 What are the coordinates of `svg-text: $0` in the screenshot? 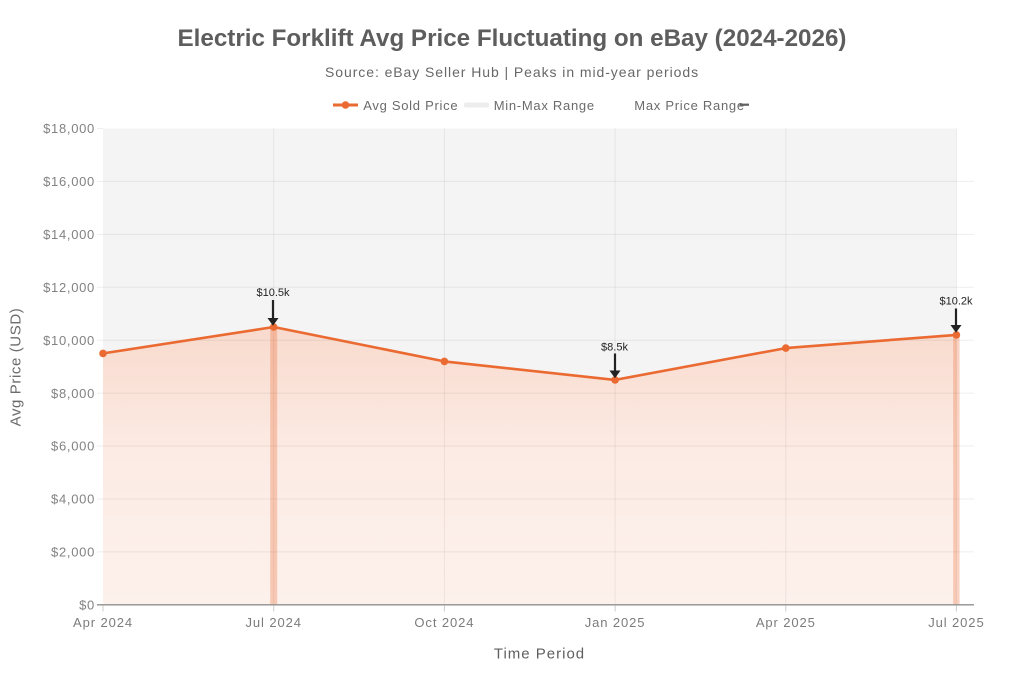 It's located at (87, 605).